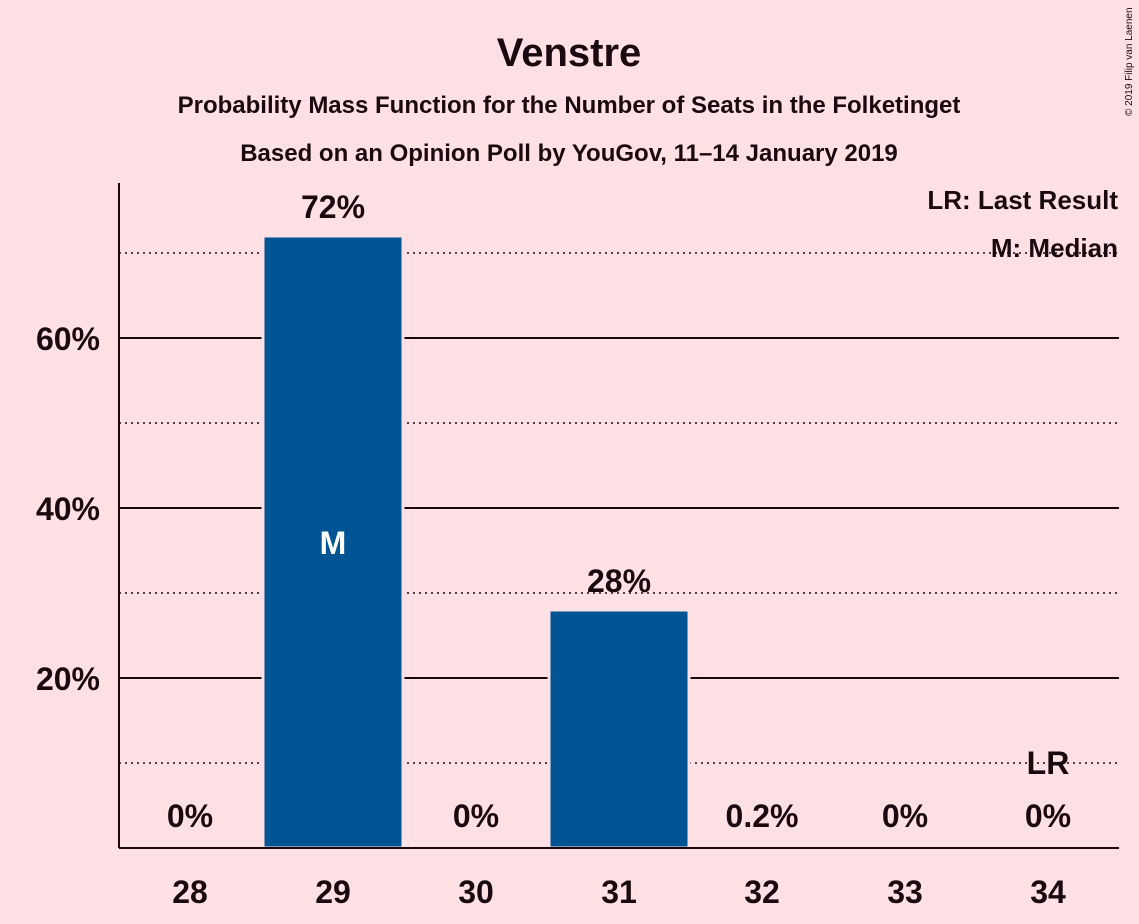  I want to click on y-tick-label: 60%, so click(68, 339).